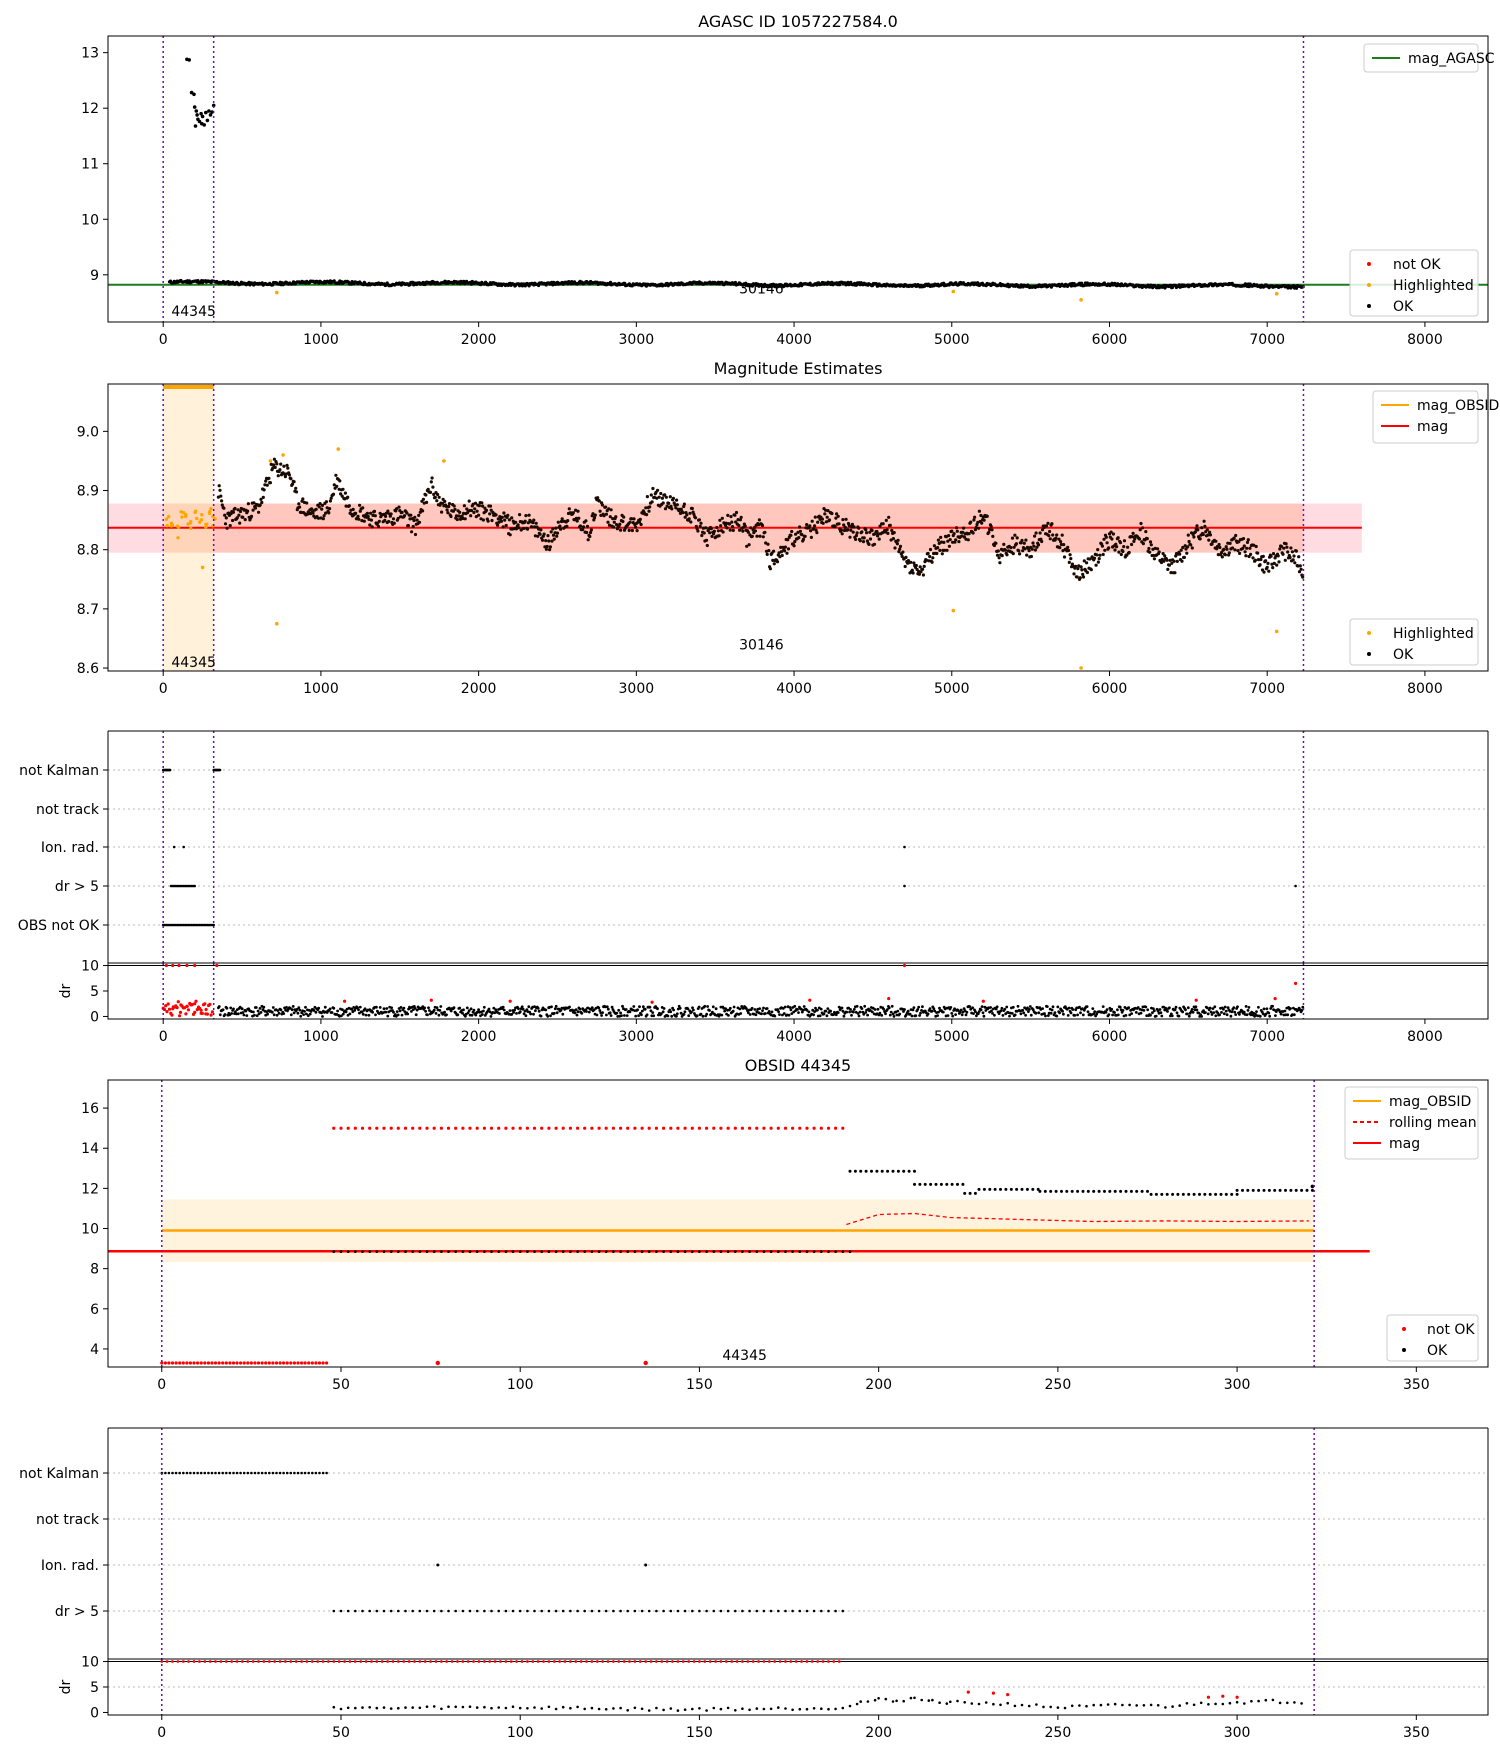 The height and width of the screenshot is (1750, 1500). What do you see at coordinates (1369, 285) in the screenshot?
I see `legend-marker` at bounding box center [1369, 285].